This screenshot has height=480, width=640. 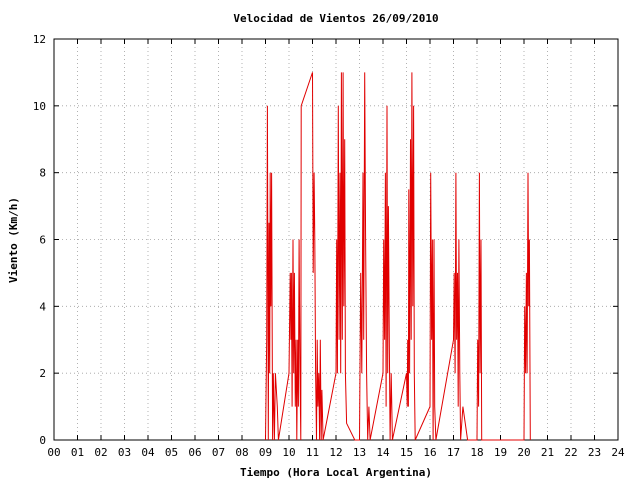 What do you see at coordinates (523, 452) in the screenshot?
I see `x-tick-label: 20` at bounding box center [523, 452].